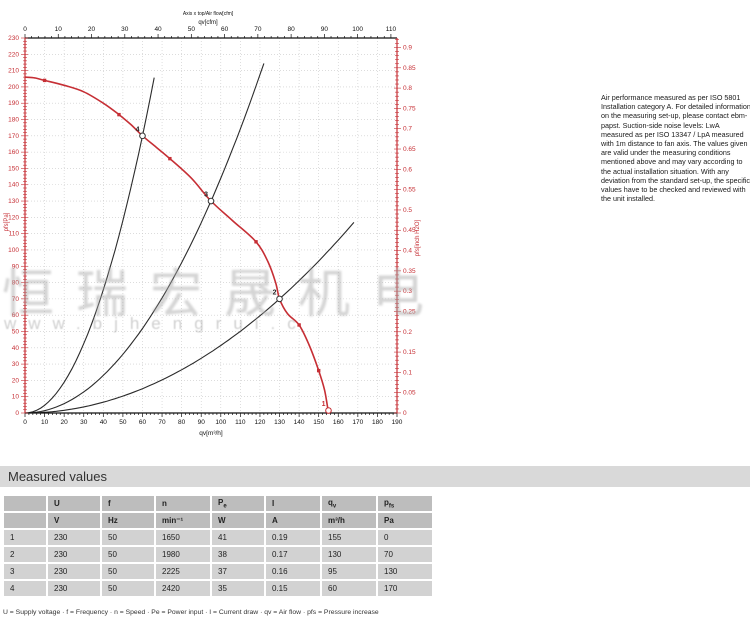  I want to click on bottom-axis-label: qv[m³/h], so click(211, 433).